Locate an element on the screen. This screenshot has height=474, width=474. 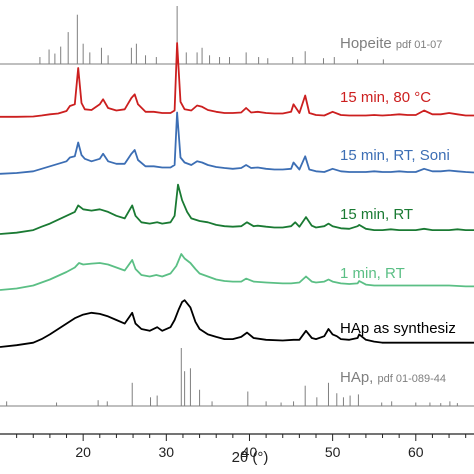
x-axis-label: 2θ (°) is located at coordinates (250, 457).